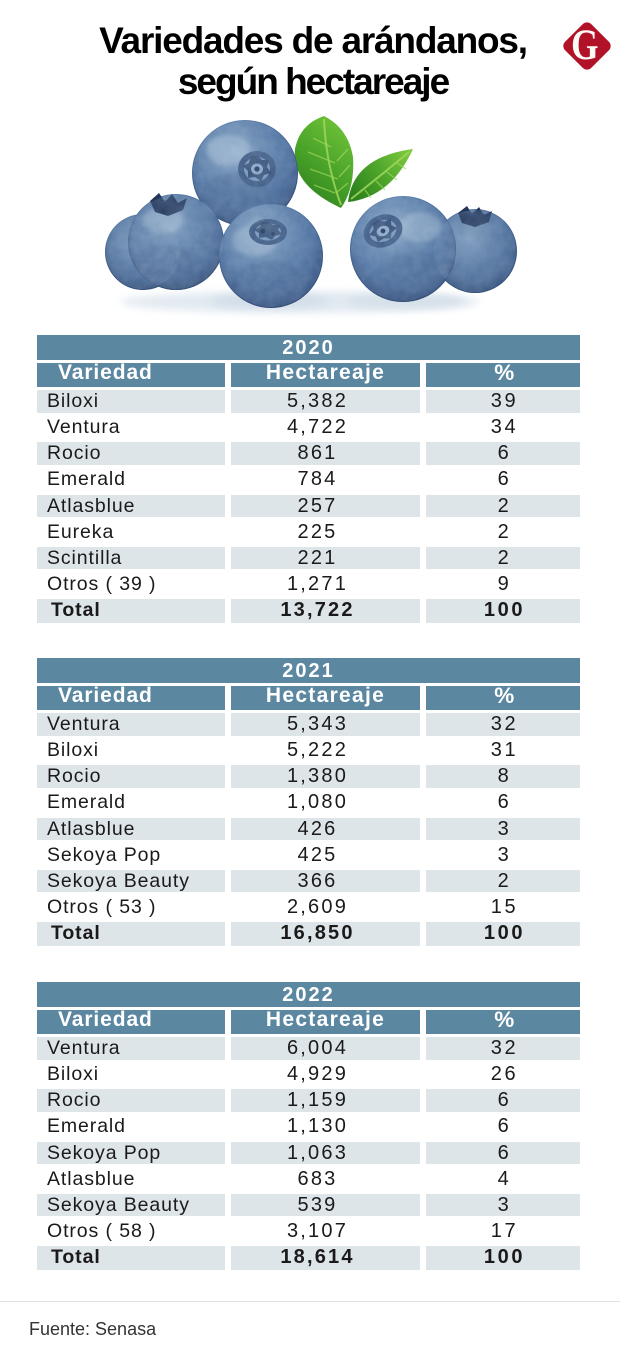 The height and width of the screenshot is (1357, 620). What do you see at coordinates (584, 45) in the screenshot?
I see `svg-text: G` at bounding box center [584, 45].